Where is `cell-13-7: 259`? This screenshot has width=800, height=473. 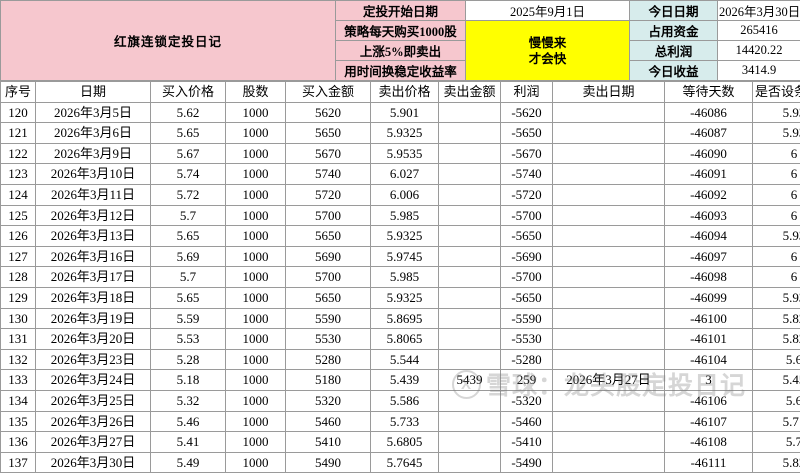
cell-13-7: 259 is located at coordinates (527, 380).